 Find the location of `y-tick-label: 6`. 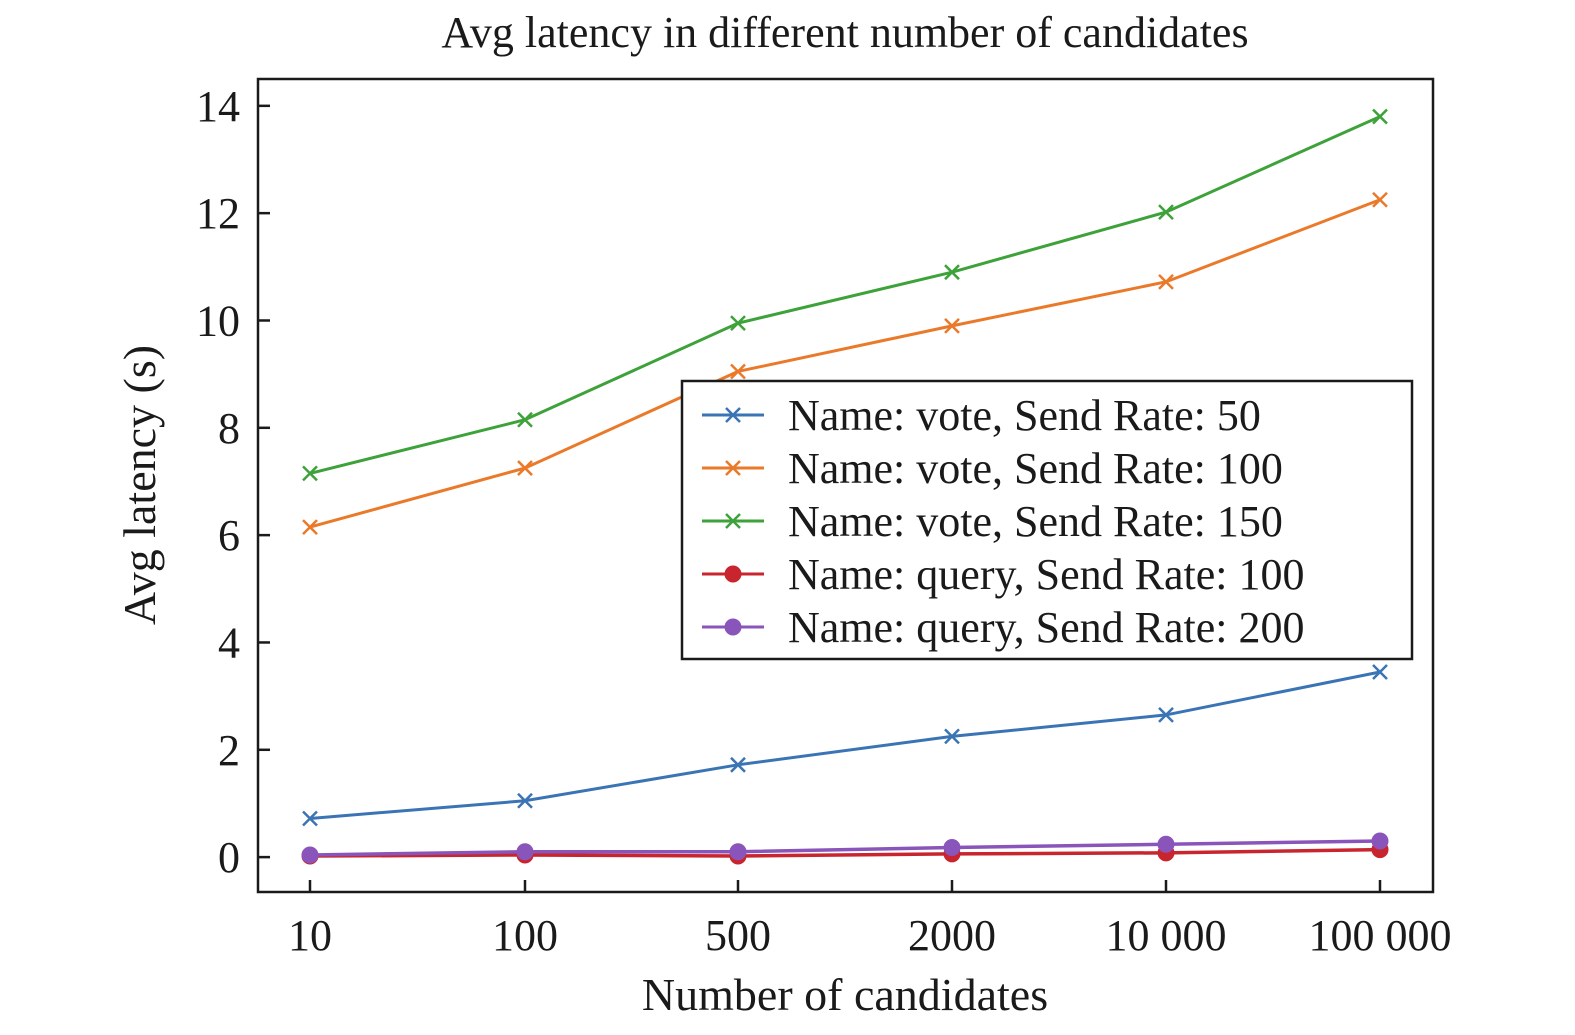

y-tick-label: 6 is located at coordinates (229, 535).